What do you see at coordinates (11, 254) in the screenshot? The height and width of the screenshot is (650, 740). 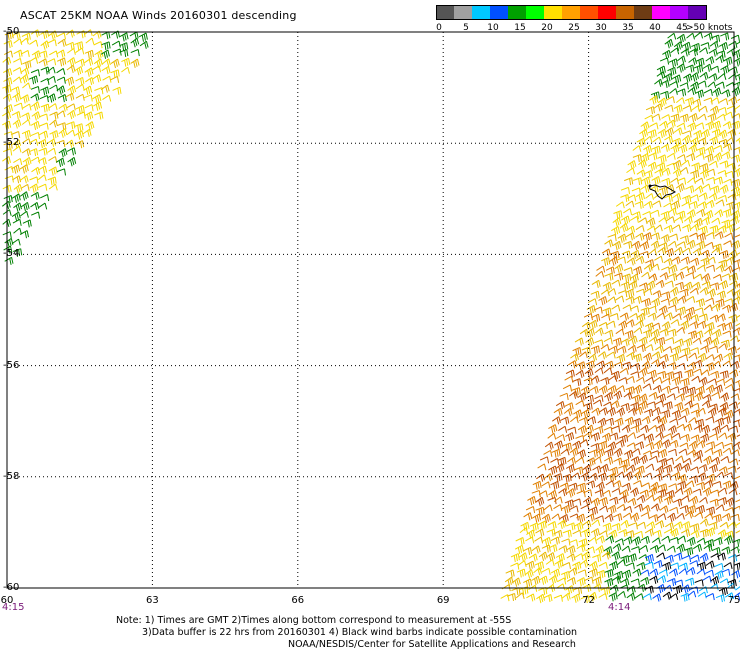 I see `lat-label: -54` at bounding box center [11, 254].